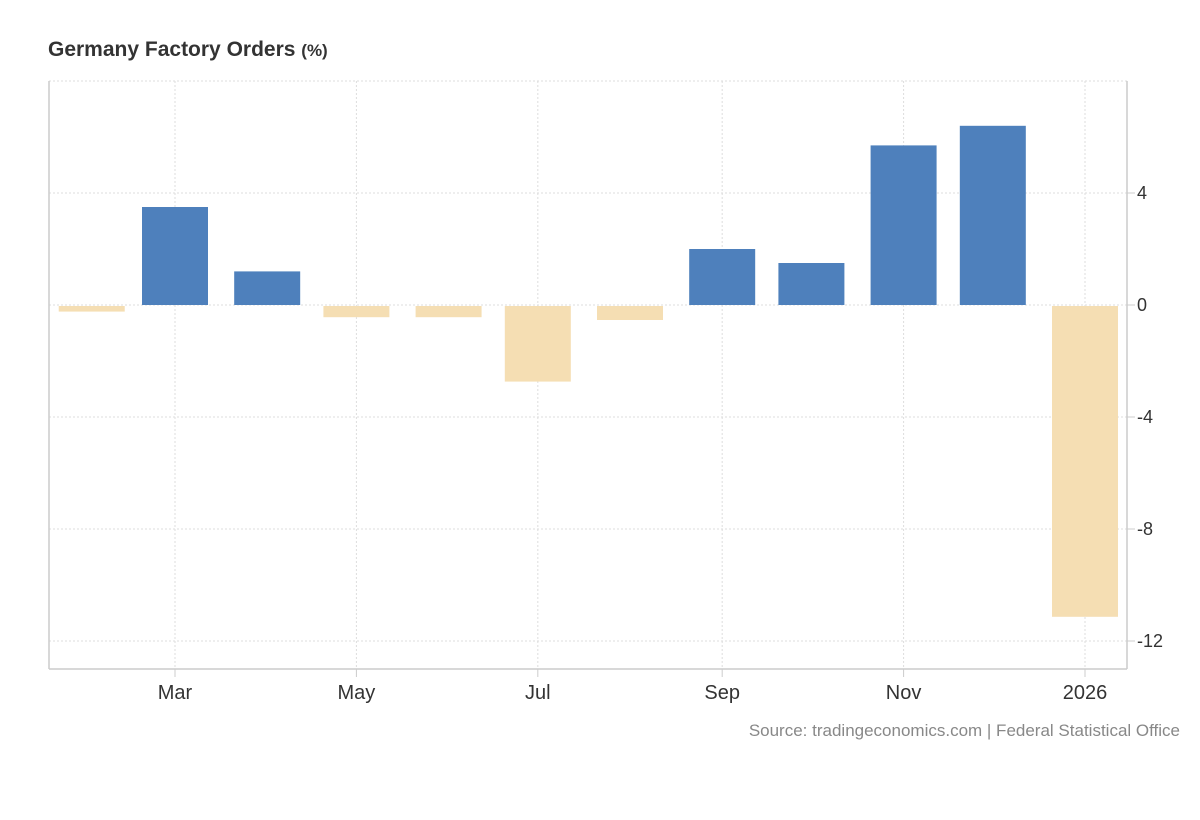 The height and width of the screenshot is (820, 1200). What do you see at coordinates (537, 344) in the screenshot?
I see `bar-jul-2025` at bounding box center [537, 344].